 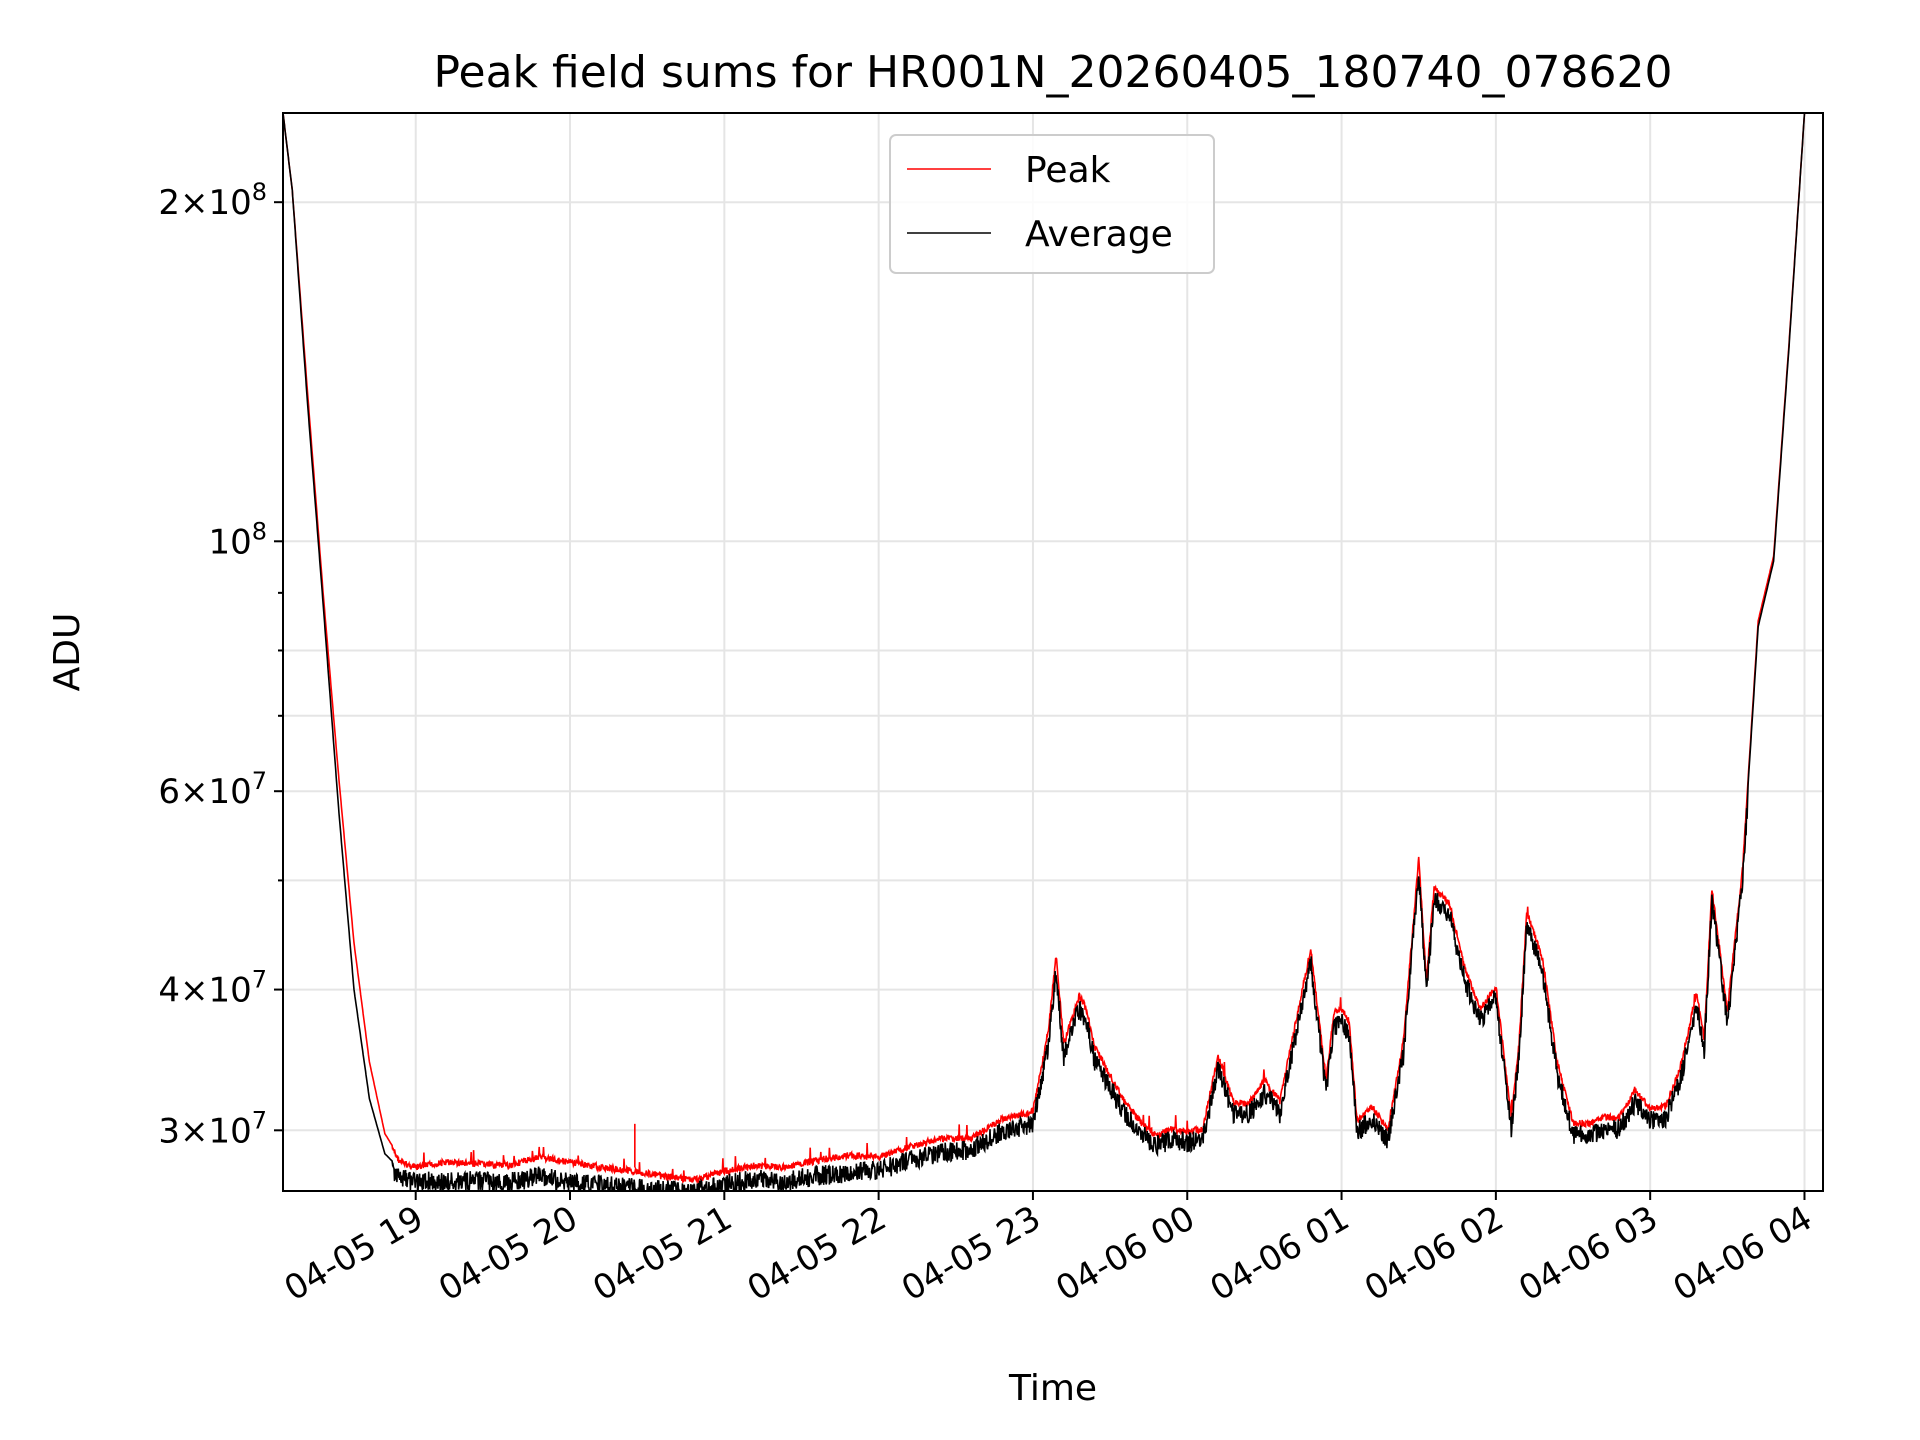 I want to click on legend-average-label: Average, so click(x=1099, y=234).